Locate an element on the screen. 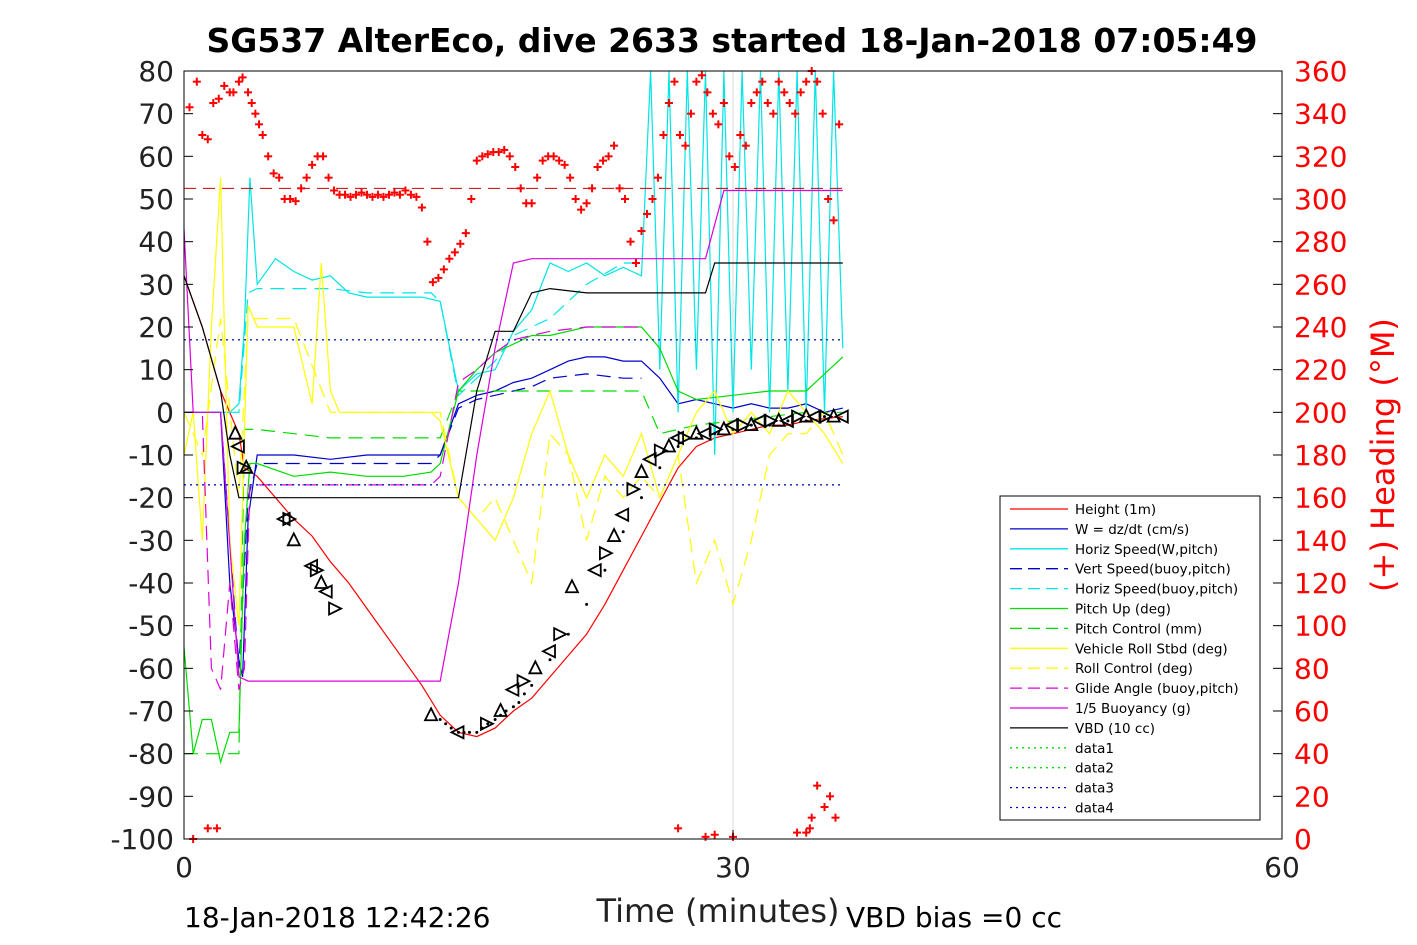 Image resolution: width=1417 pixels, height=945 pixels. y2-tick-label: 300 is located at coordinates (1320, 199).